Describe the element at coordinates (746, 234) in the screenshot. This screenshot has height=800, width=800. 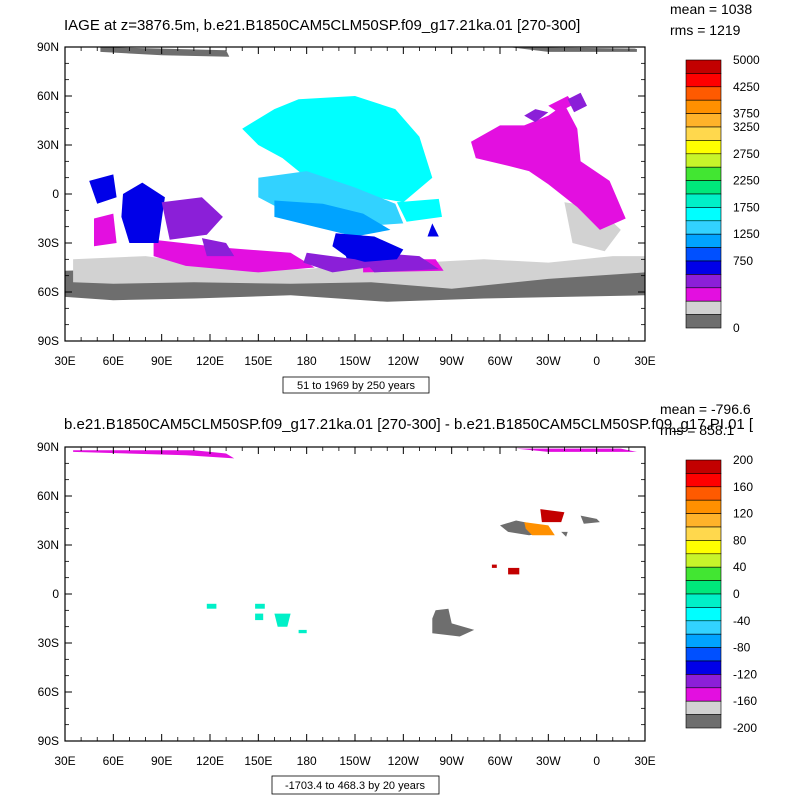
I see `colorbar-label: 1250` at that location.